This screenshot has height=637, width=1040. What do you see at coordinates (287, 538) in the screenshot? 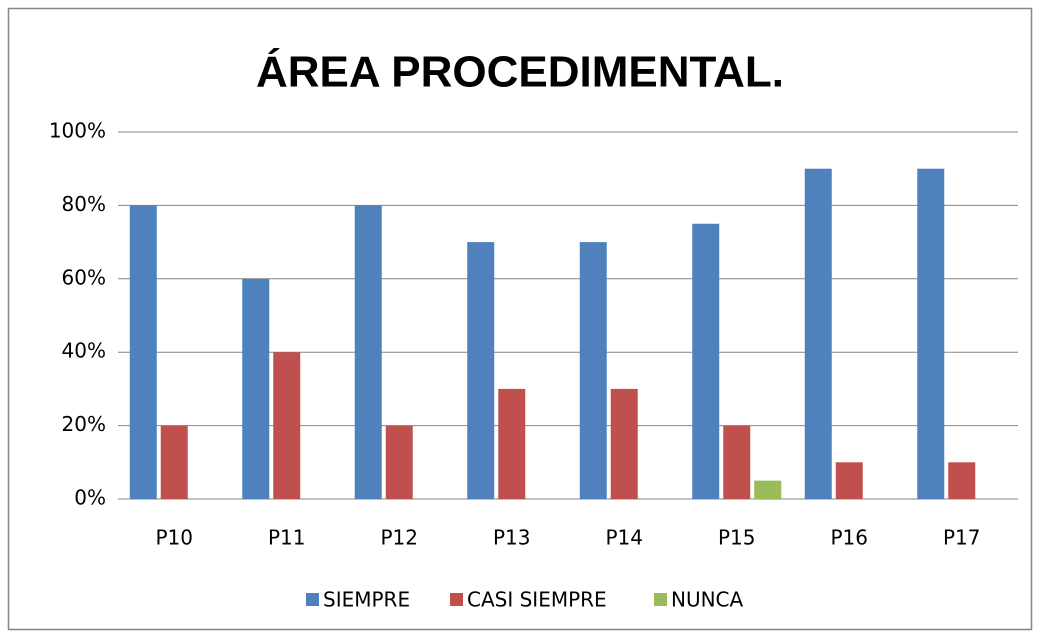
I see `x-tick-label: P11` at bounding box center [287, 538].